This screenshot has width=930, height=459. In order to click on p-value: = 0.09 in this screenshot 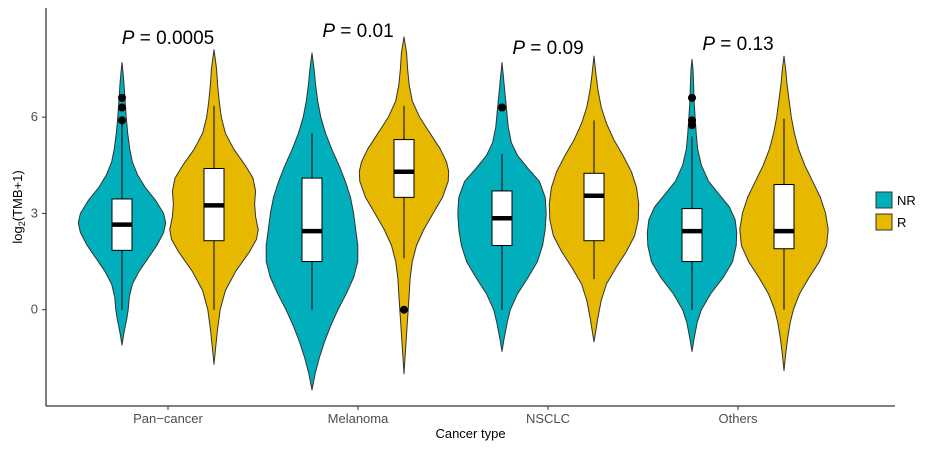, I will do `click(554, 48)`.